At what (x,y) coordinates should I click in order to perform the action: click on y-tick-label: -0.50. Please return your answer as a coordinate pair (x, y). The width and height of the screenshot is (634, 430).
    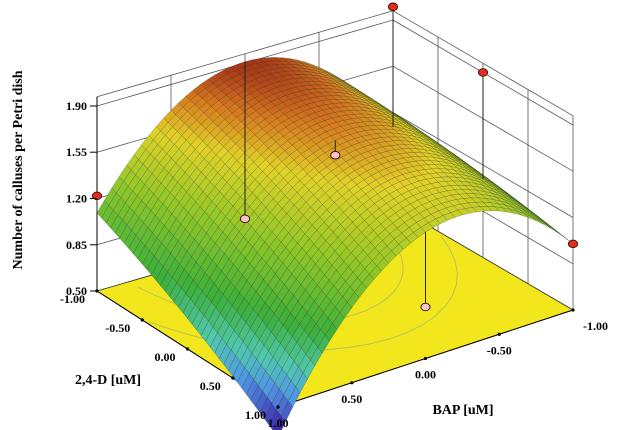
    Looking at the image, I should click on (117, 328).